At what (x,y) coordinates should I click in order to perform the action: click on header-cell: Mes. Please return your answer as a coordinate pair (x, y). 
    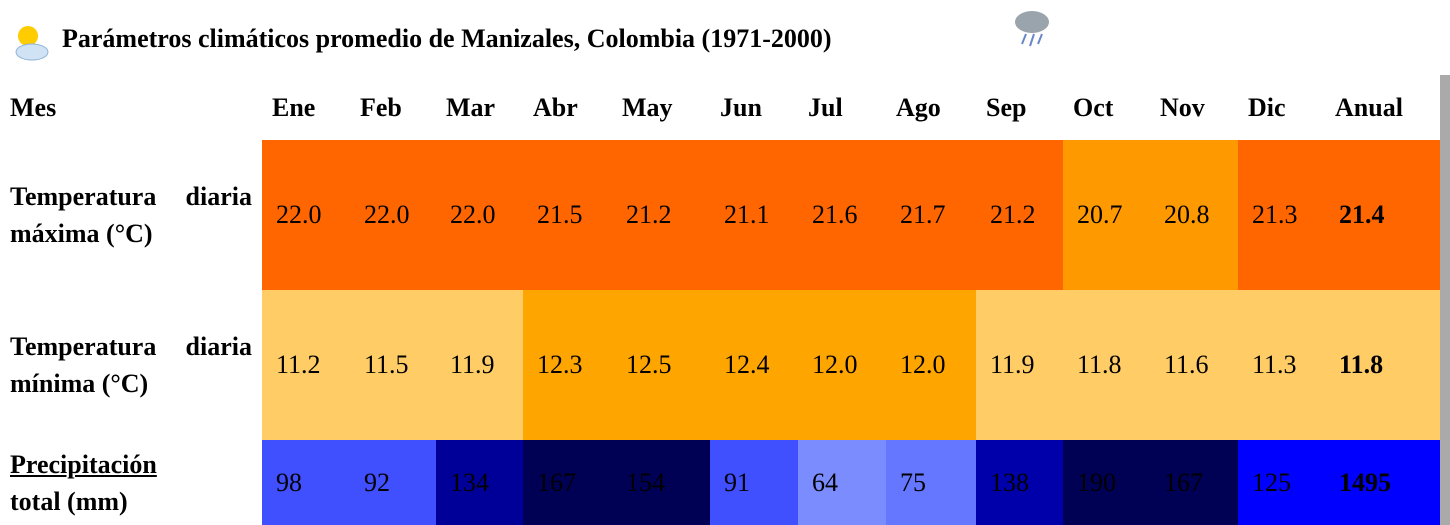
    Looking at the image, I should click on (33, 107).